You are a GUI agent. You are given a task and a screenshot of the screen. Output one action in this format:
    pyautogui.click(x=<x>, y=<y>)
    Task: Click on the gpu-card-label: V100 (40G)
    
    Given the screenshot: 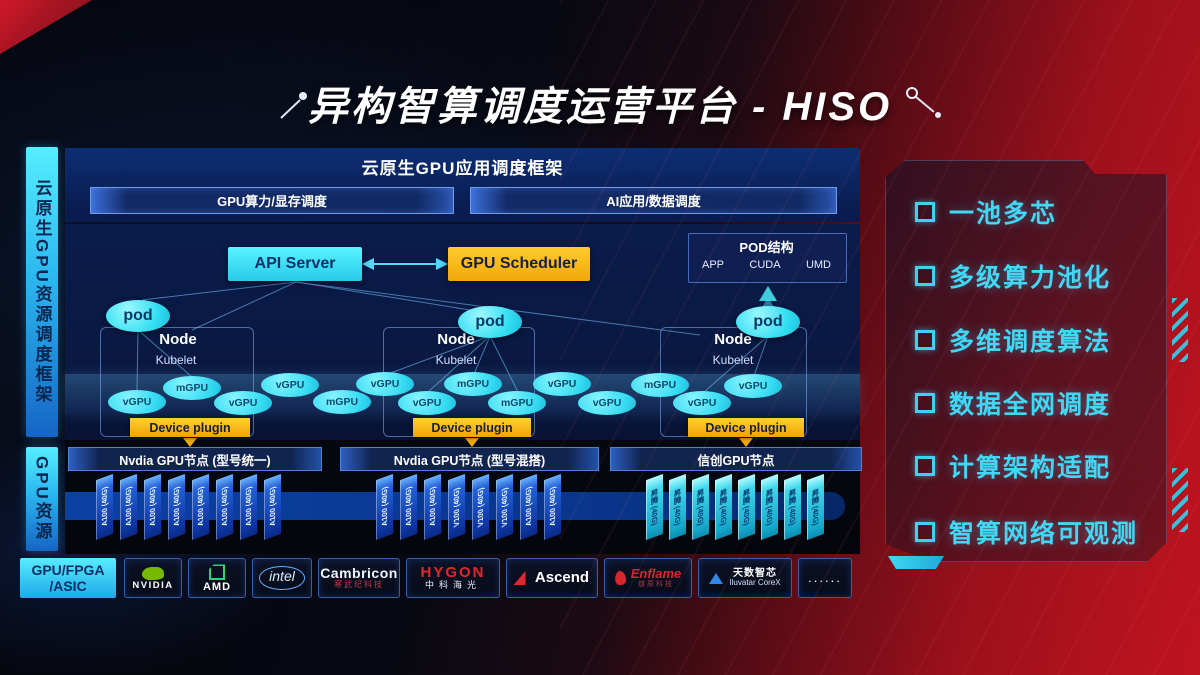 What is the action you would take?
    pyautogui.click(x=456, y=507)
    